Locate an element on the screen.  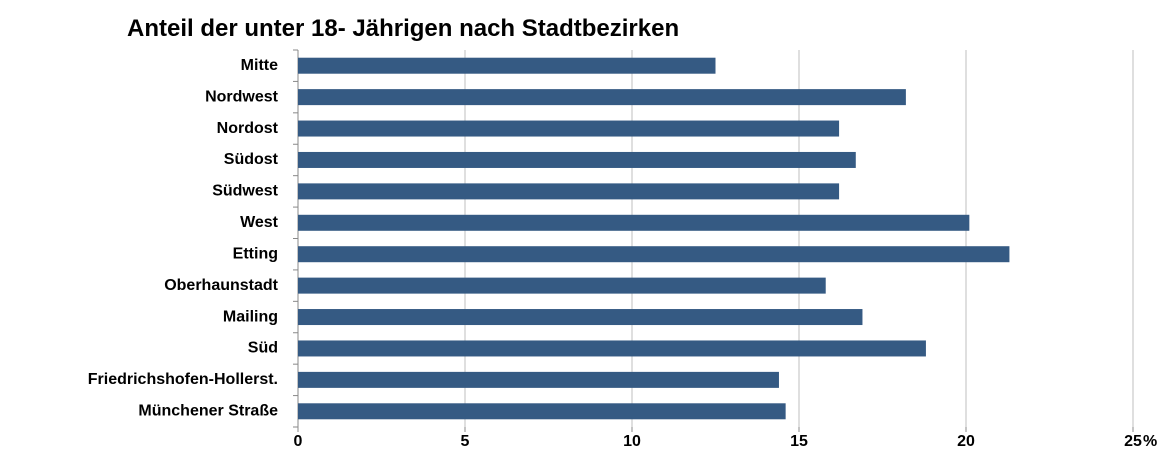
x-tick-label: 25 is located at coordinates (1133, 441).